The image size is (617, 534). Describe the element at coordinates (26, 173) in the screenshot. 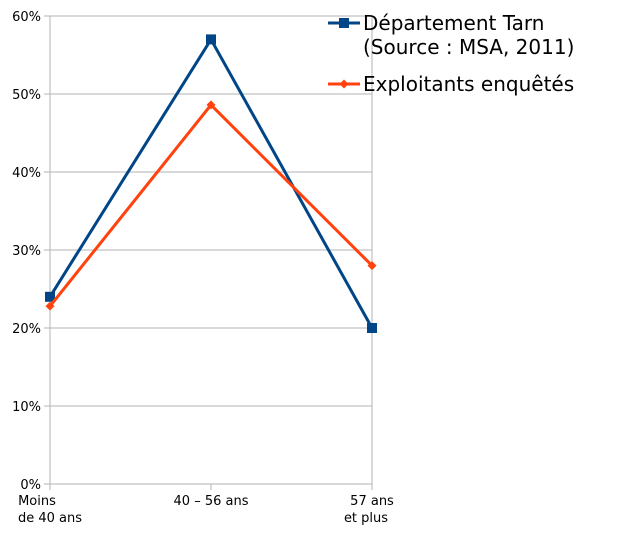

I see `y-tick-label: 40%` at that location.